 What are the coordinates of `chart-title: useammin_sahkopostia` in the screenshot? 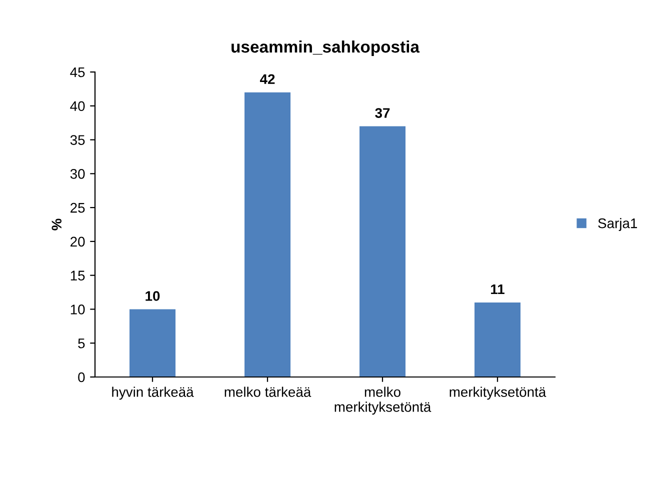 It's located at (326, 48).